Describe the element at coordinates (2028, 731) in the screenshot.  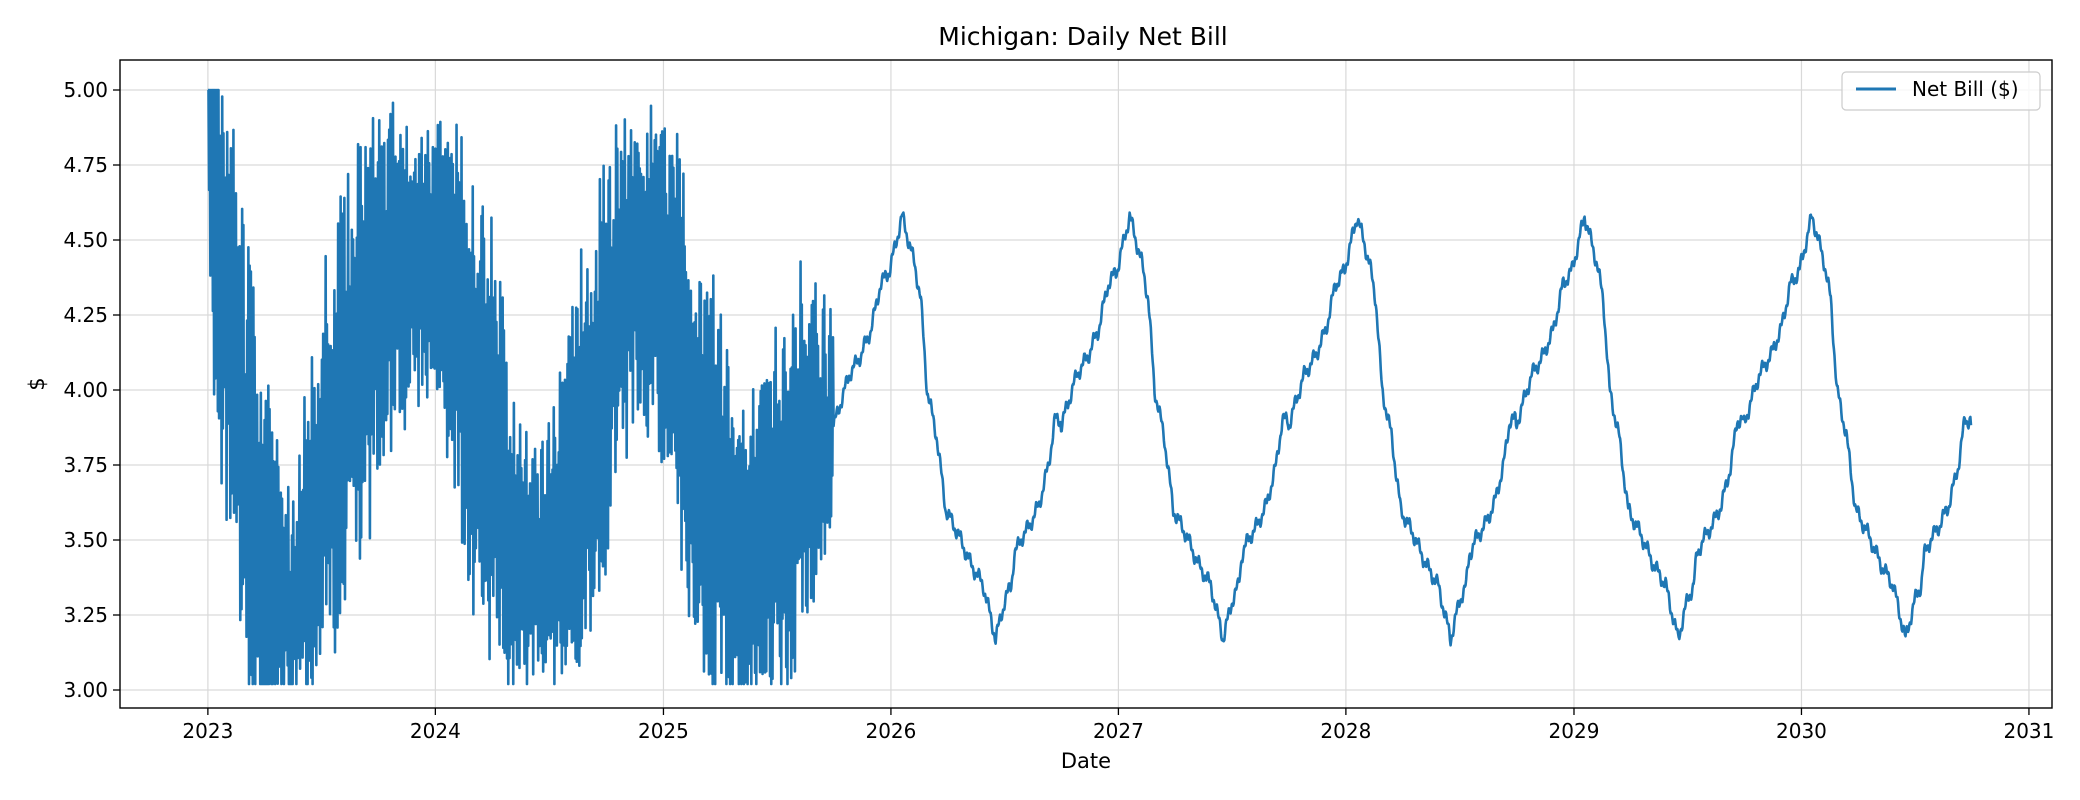
I see `x-tick-label: 2031` at that location.